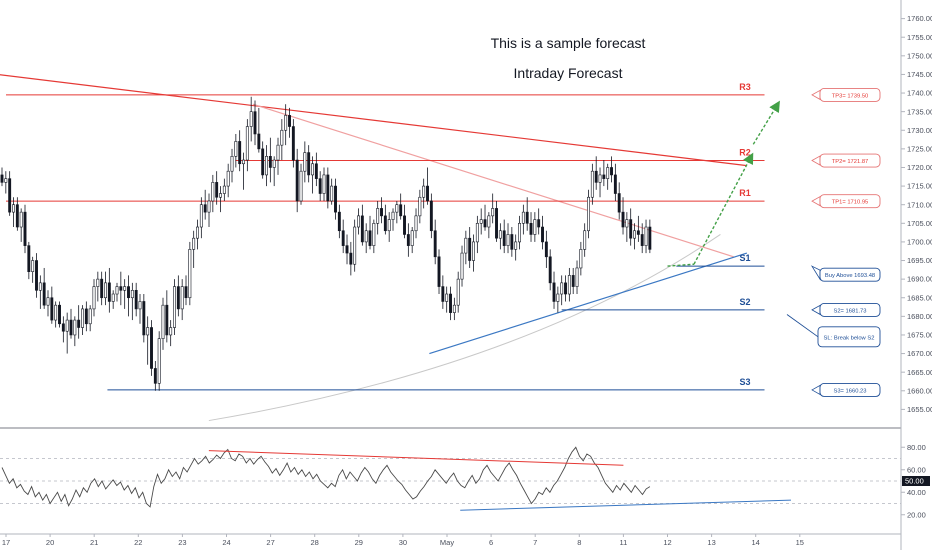 This screenshot has width=932, height=550. Describe the element at coordinates (919, 223) in the screenshot. I see `price-tick-label: 1705.00` at that location.